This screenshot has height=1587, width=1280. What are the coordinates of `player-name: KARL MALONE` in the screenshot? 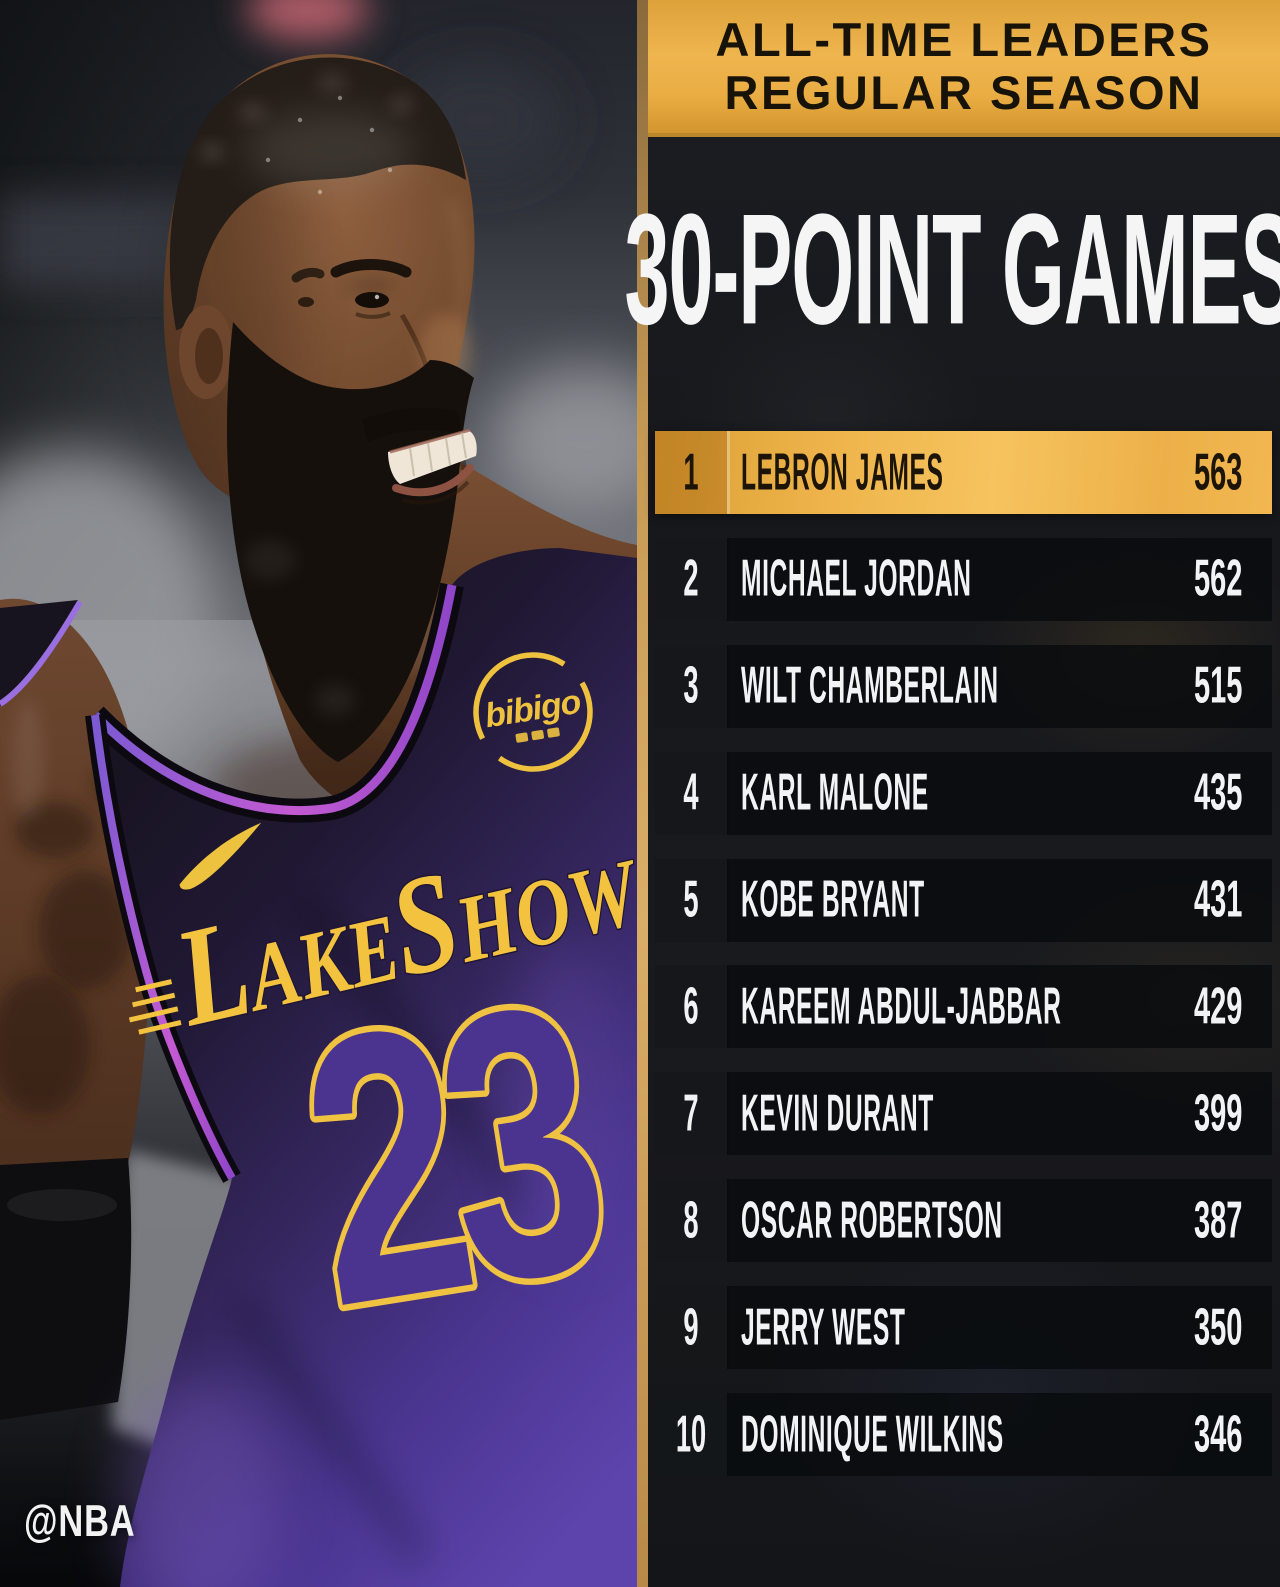 It's located at (835, 792).